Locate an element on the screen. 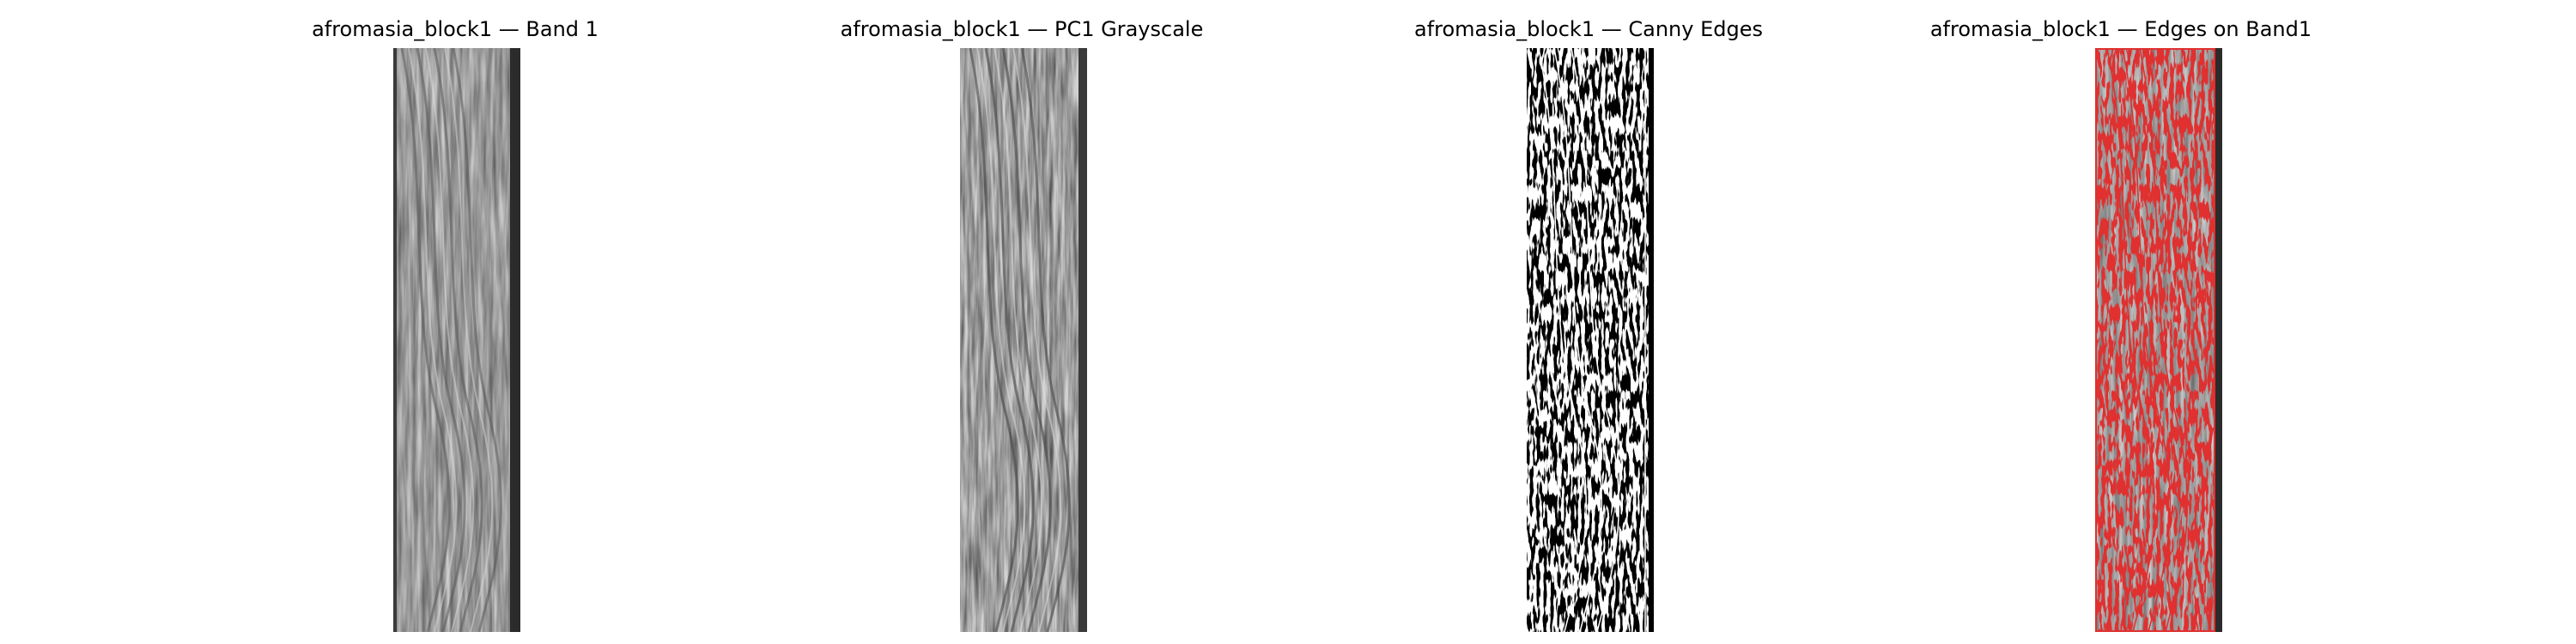 Image resolution: width=2576 pixels, height=644 pixels. panel-title: afromasia_block1 — PC1 Grayscale is located at coordinates (1022, 29).